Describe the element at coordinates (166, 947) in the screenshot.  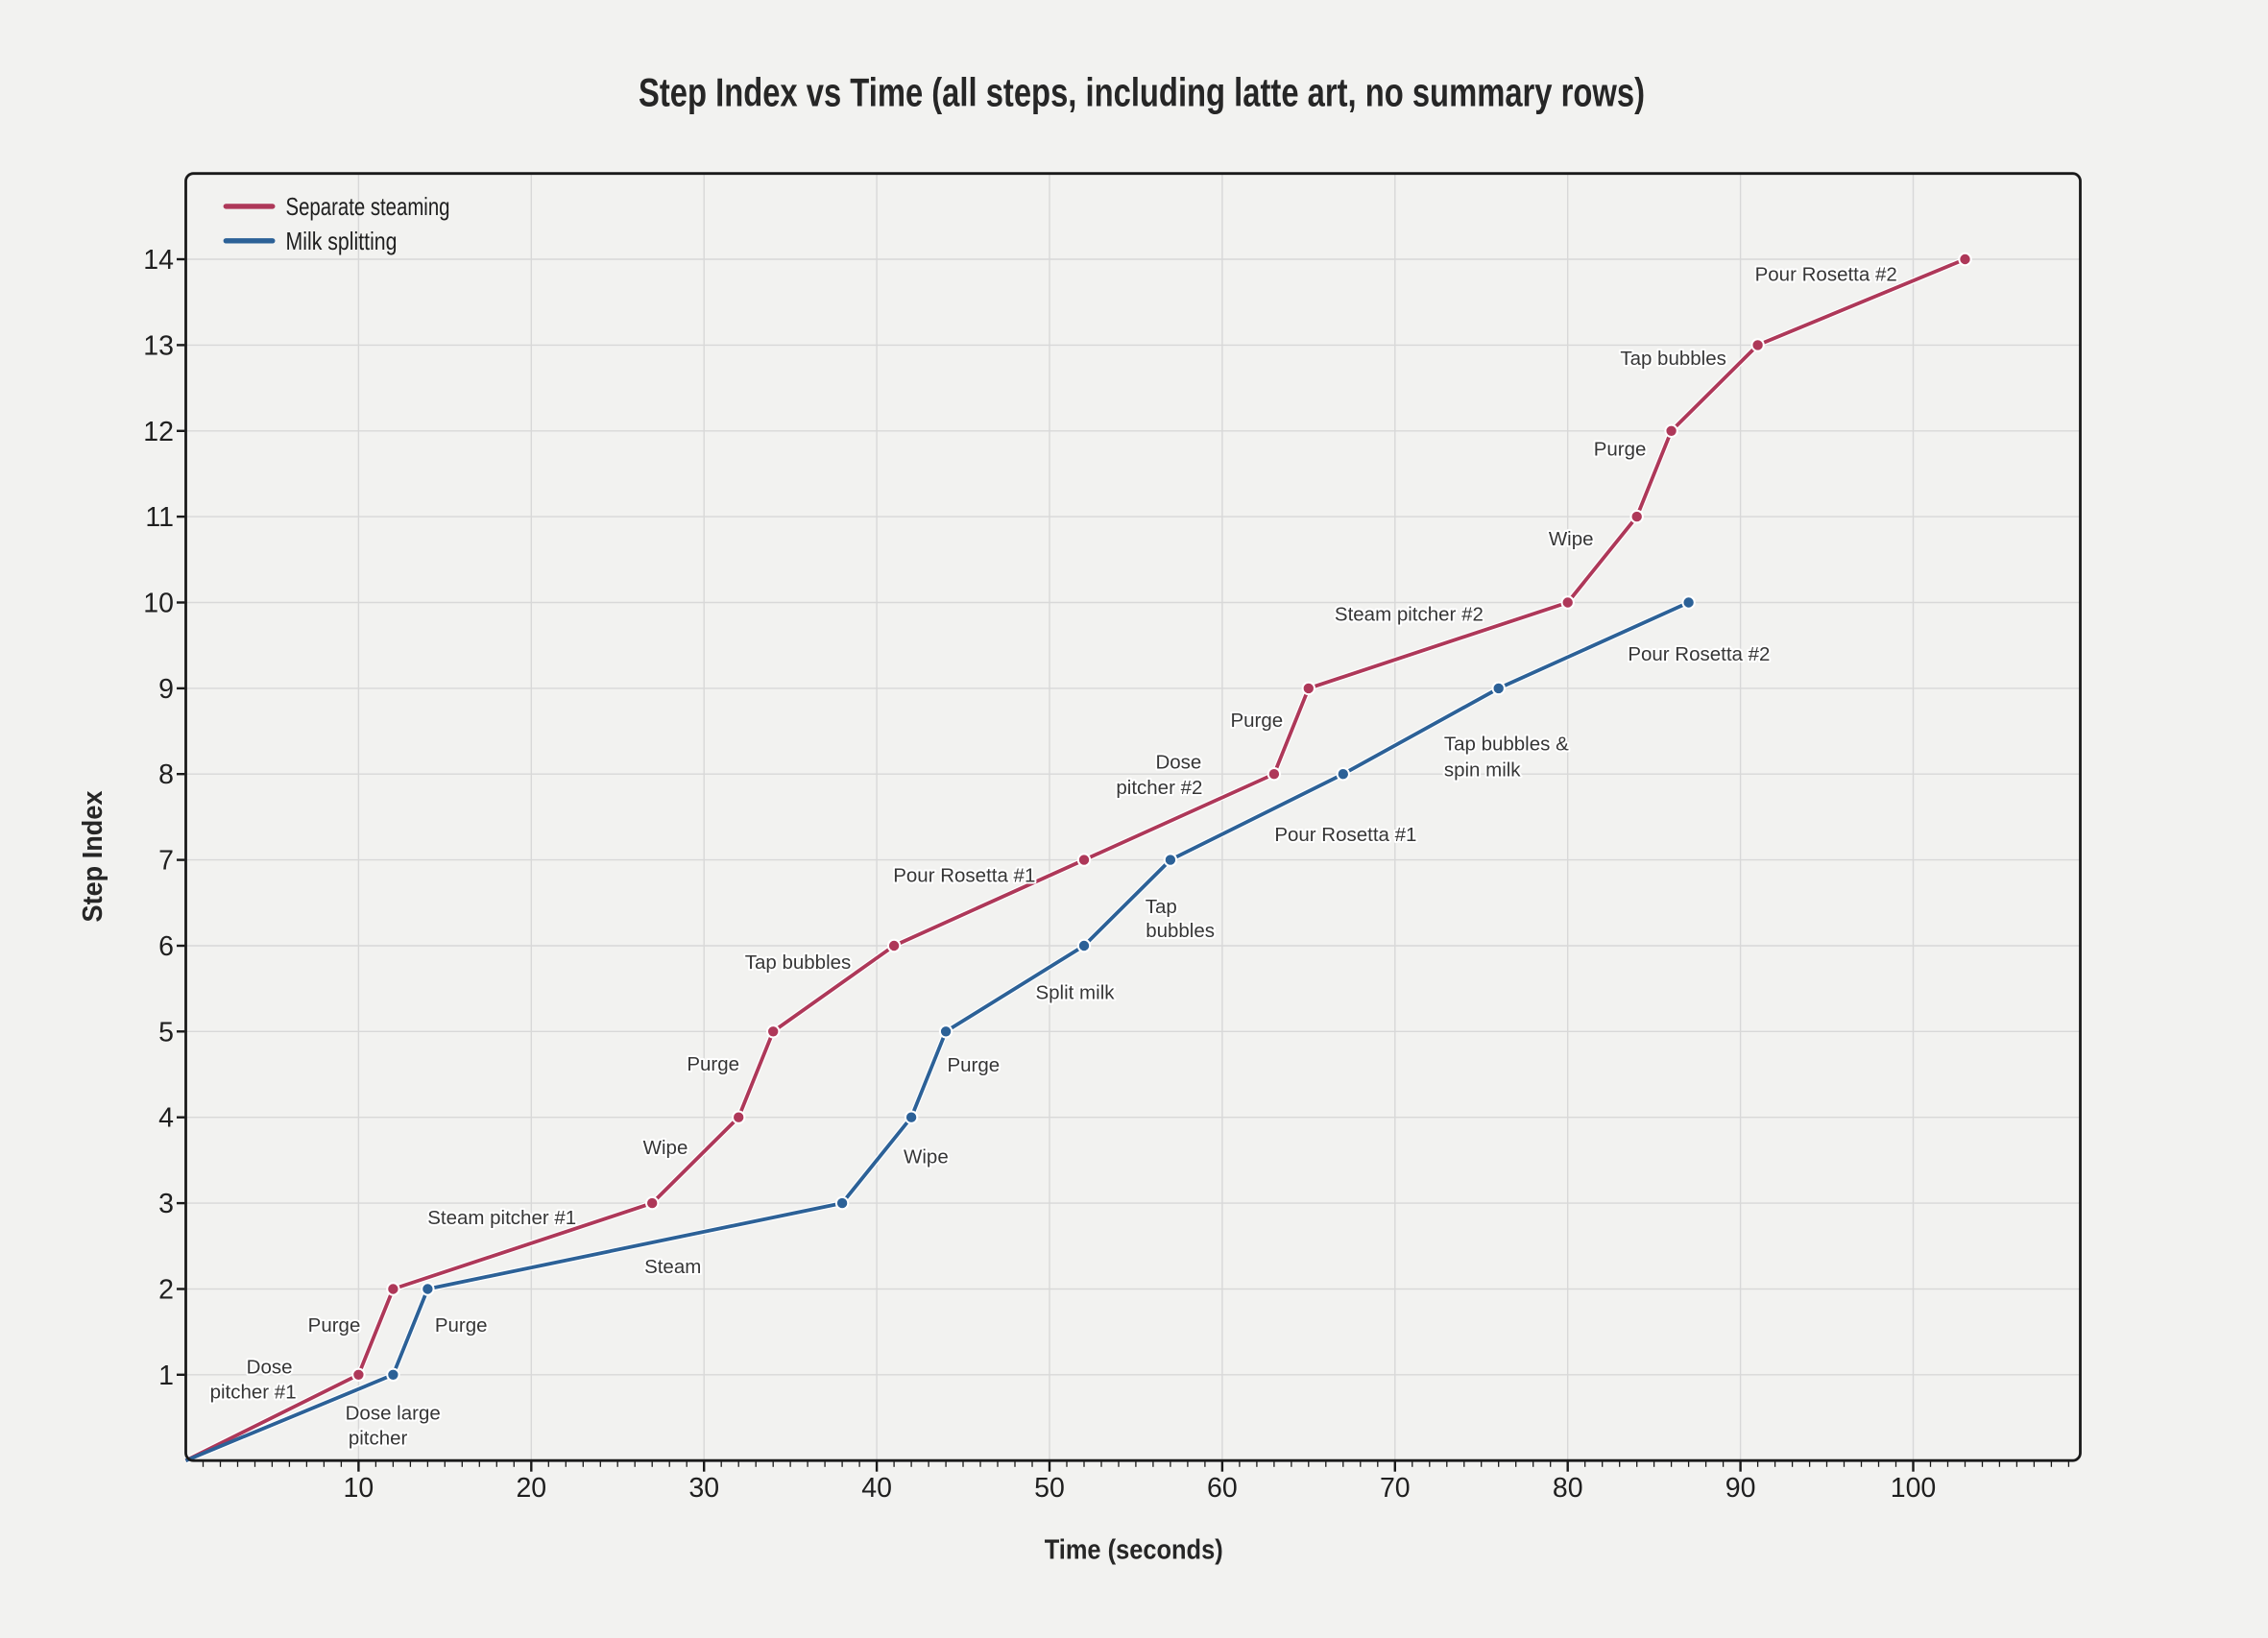
I see `svg-text: 6` at that location.